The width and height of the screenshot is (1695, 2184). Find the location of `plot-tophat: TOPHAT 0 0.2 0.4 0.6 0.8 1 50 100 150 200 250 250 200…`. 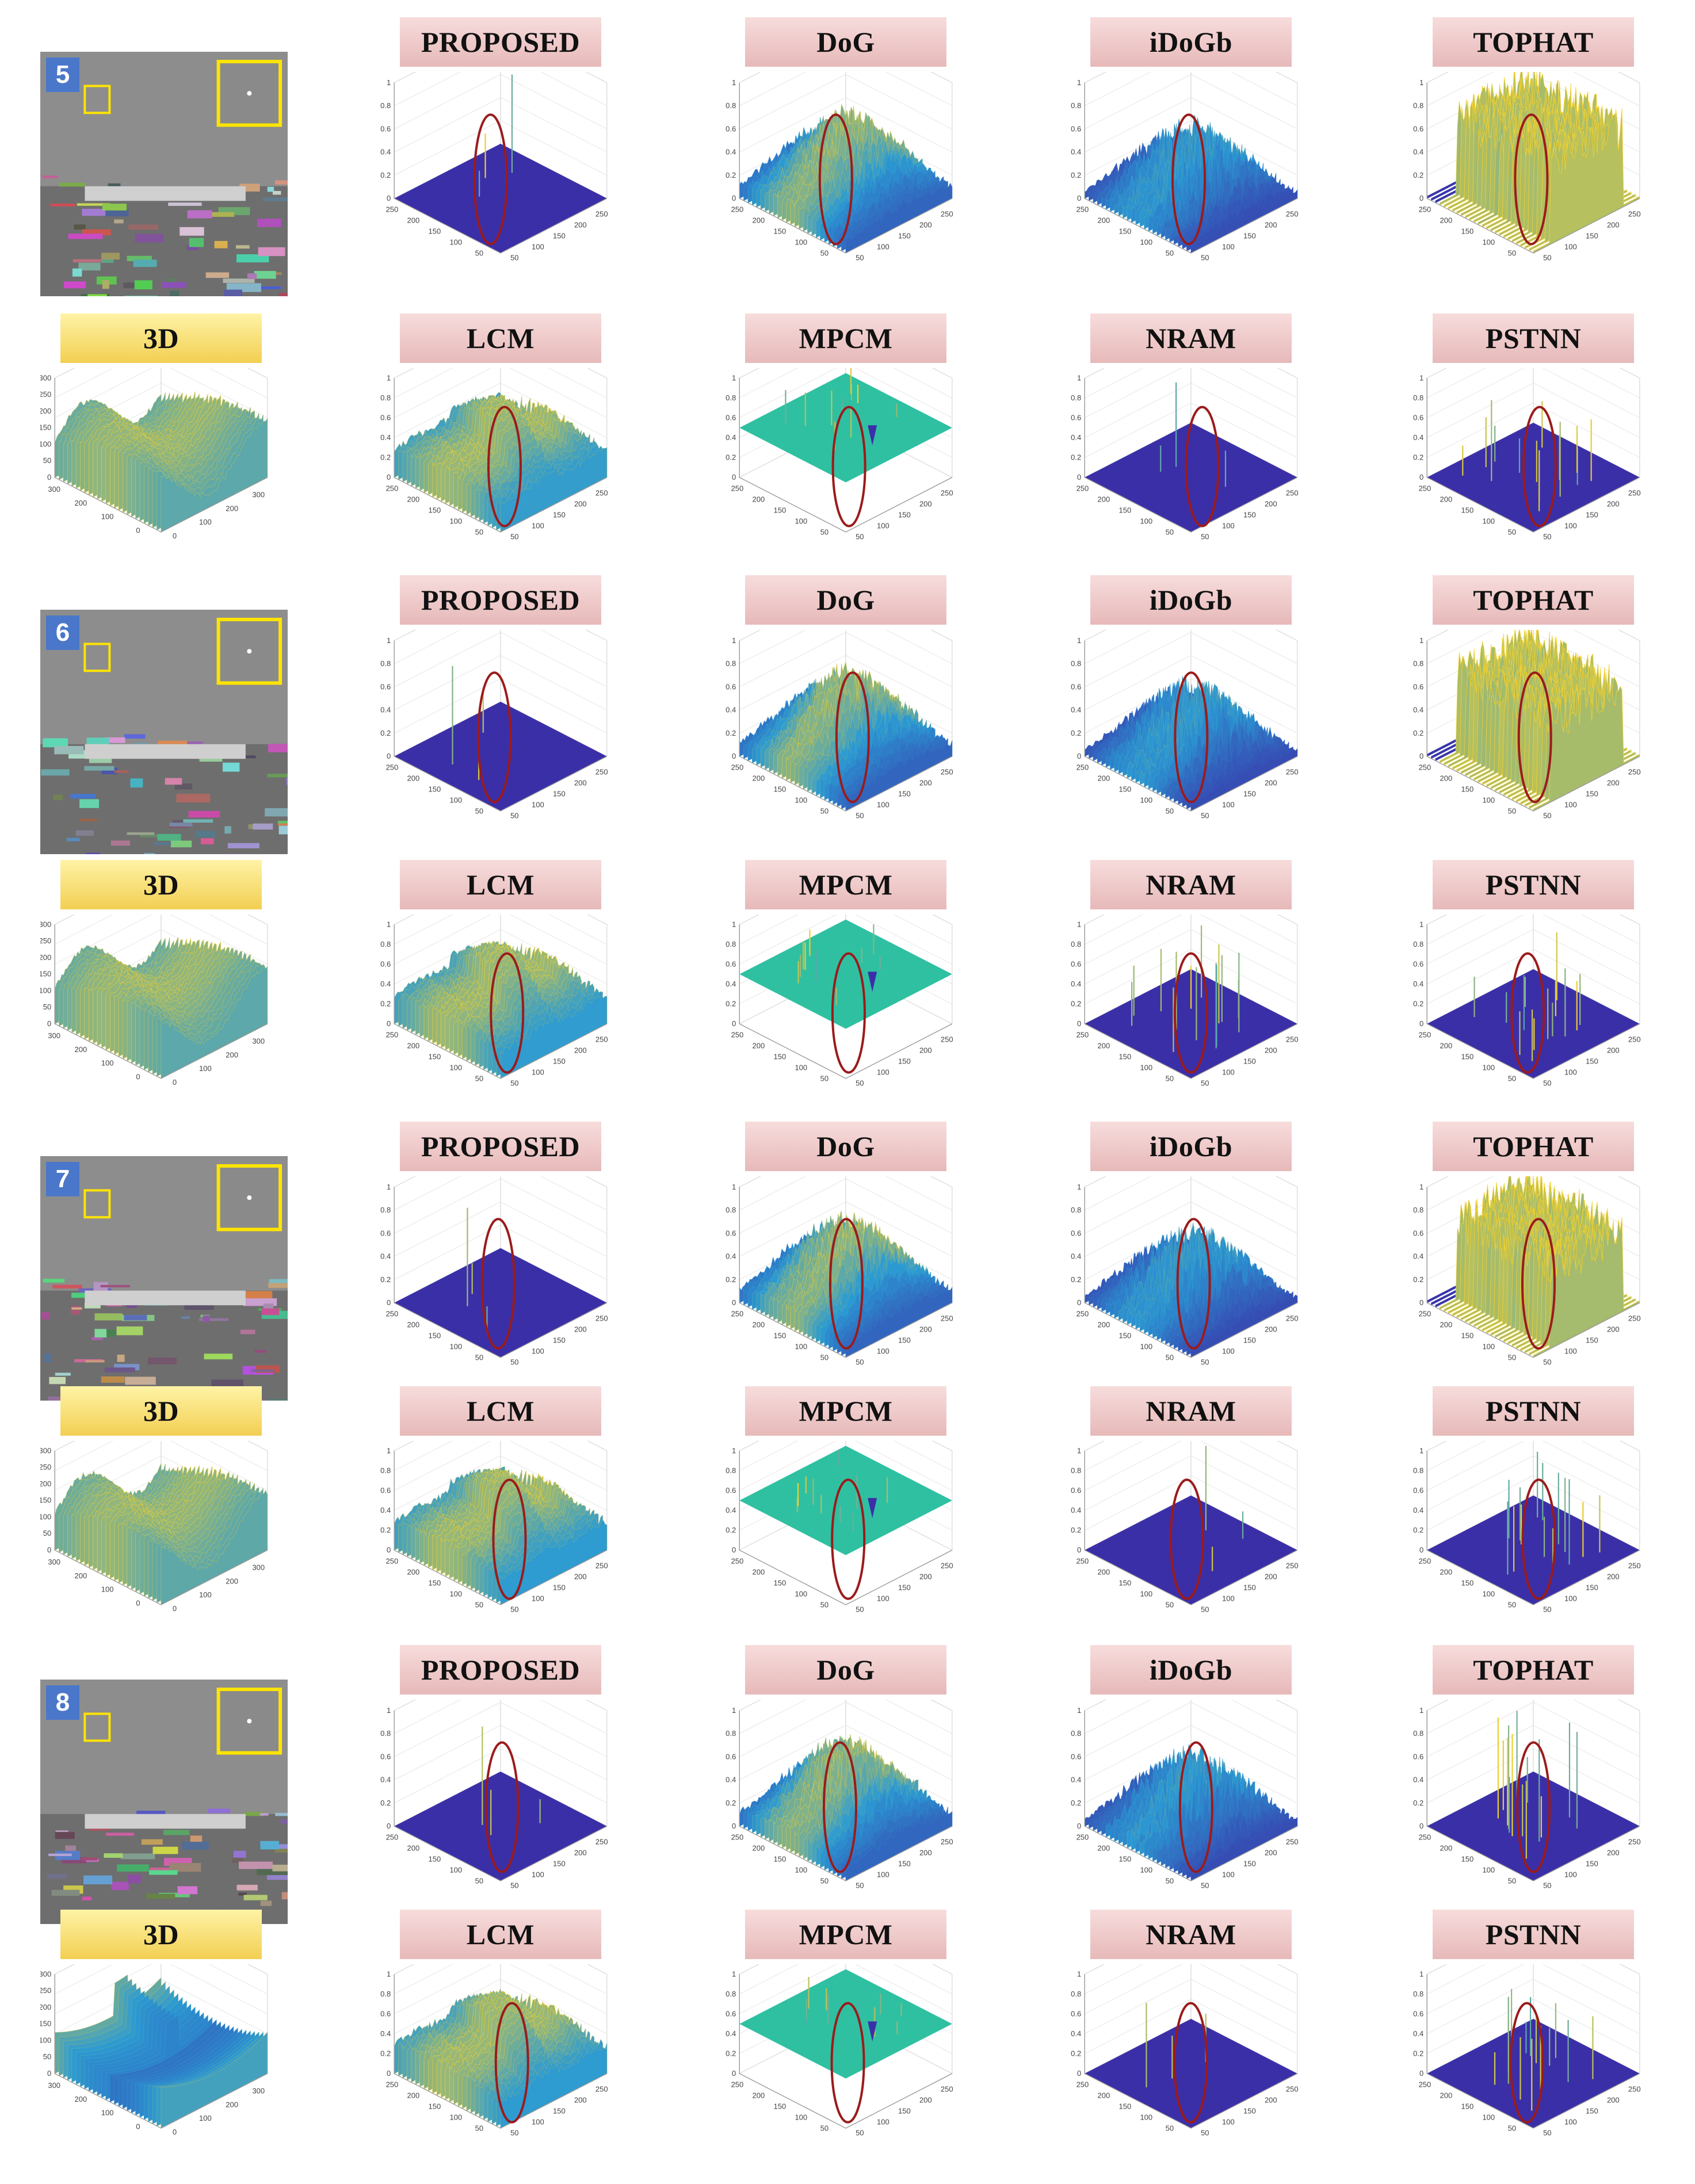

plot-tophat: TOPHAT 0 0.2 0.4 0.6 0.8 1 50 100 150 200 250 250 200… is located at coordinates (1533, 710).